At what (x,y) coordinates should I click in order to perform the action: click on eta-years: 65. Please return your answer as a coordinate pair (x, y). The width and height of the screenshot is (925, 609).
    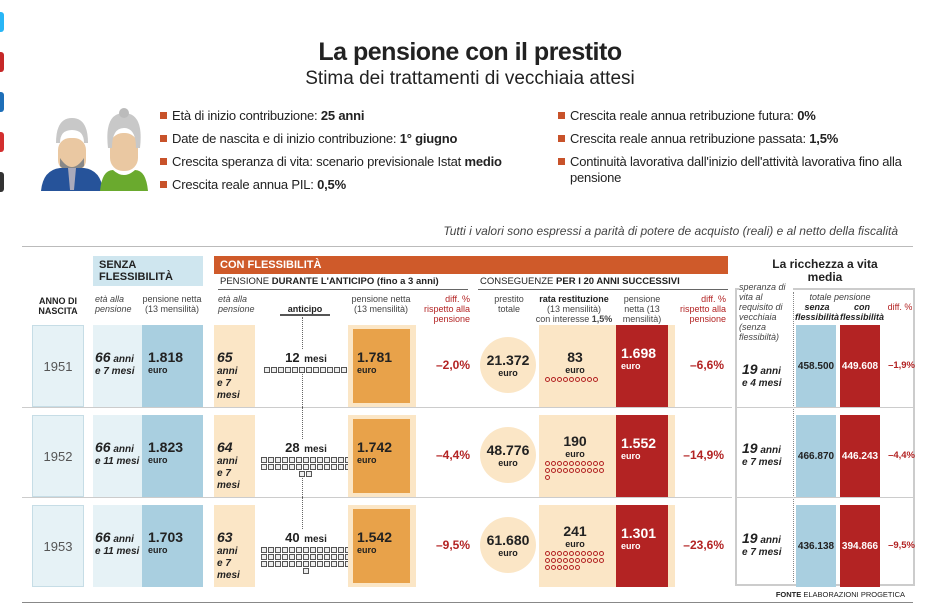
    Looking at the image, I should click on (225, 357).